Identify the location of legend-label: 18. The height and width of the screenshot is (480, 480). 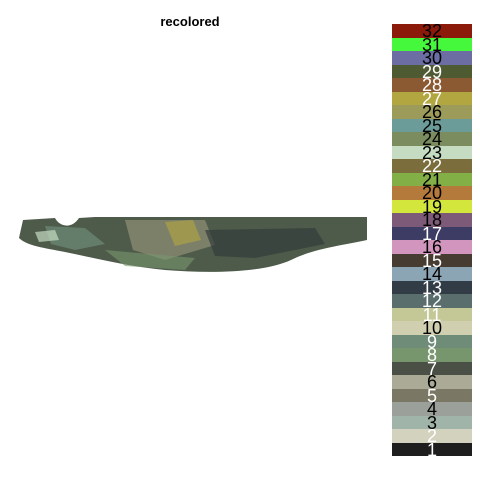
(432, 220).